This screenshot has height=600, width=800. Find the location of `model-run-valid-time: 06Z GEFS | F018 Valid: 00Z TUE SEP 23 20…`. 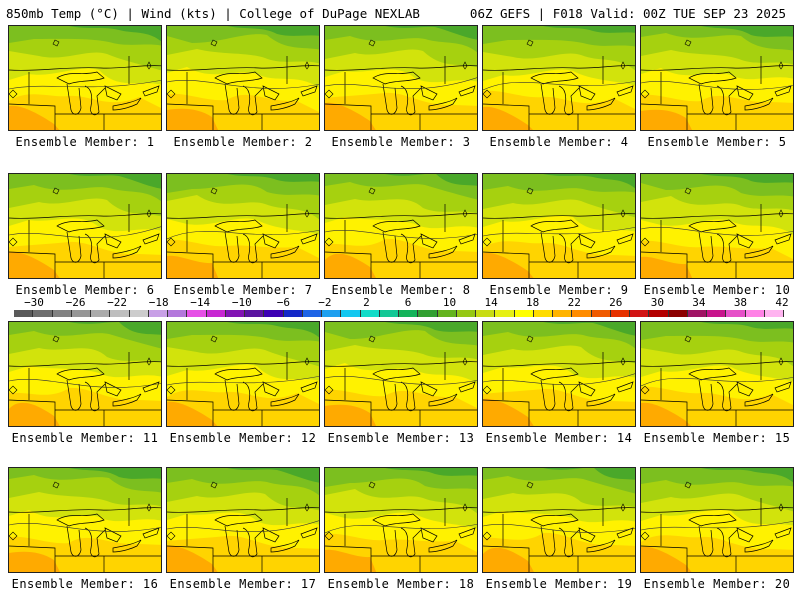

model-run-valid-time: 06Z GEFS | F018 Valid: 00Z TUE SEP 23 20… is located at coordinates (627, 13).